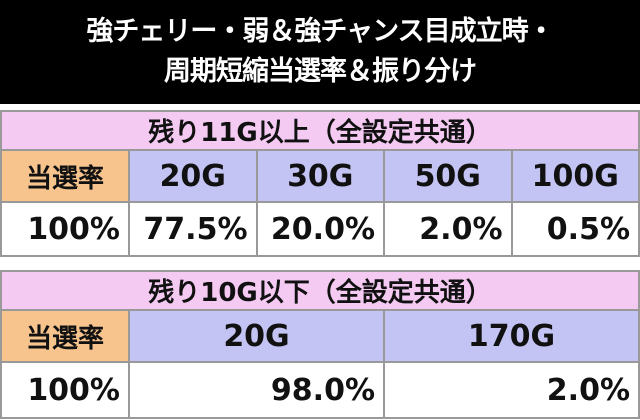 The height and width of the screenshot is (420, 640). Describe the element at coordinates (511, 336) in the screenshot. I see `column-header: 170G` at that location.